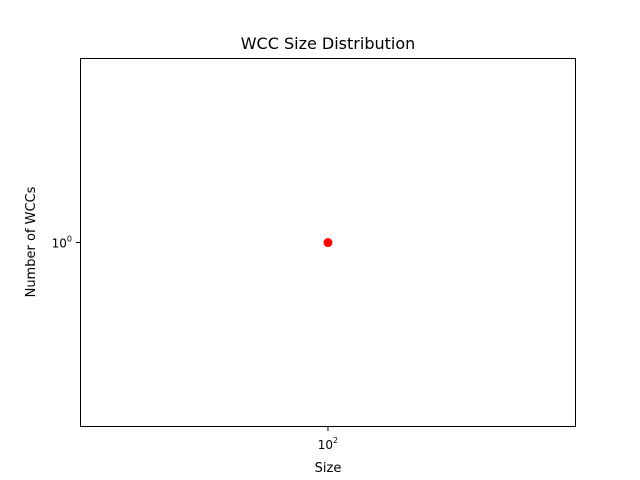  I want to click on data-point, so click(328, 243).